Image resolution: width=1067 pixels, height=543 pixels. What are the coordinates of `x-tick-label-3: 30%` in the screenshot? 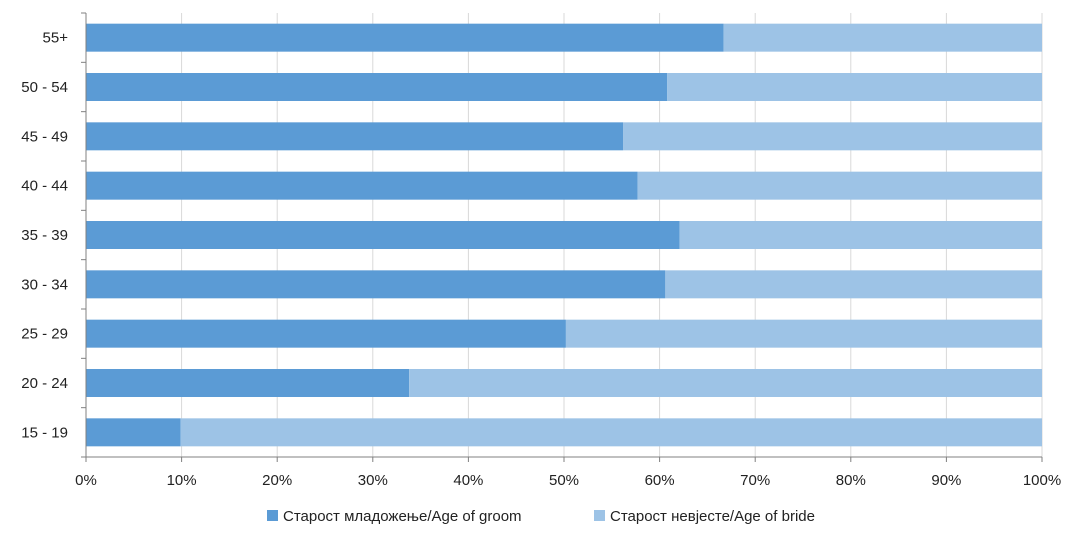 It's located at (373, 480).